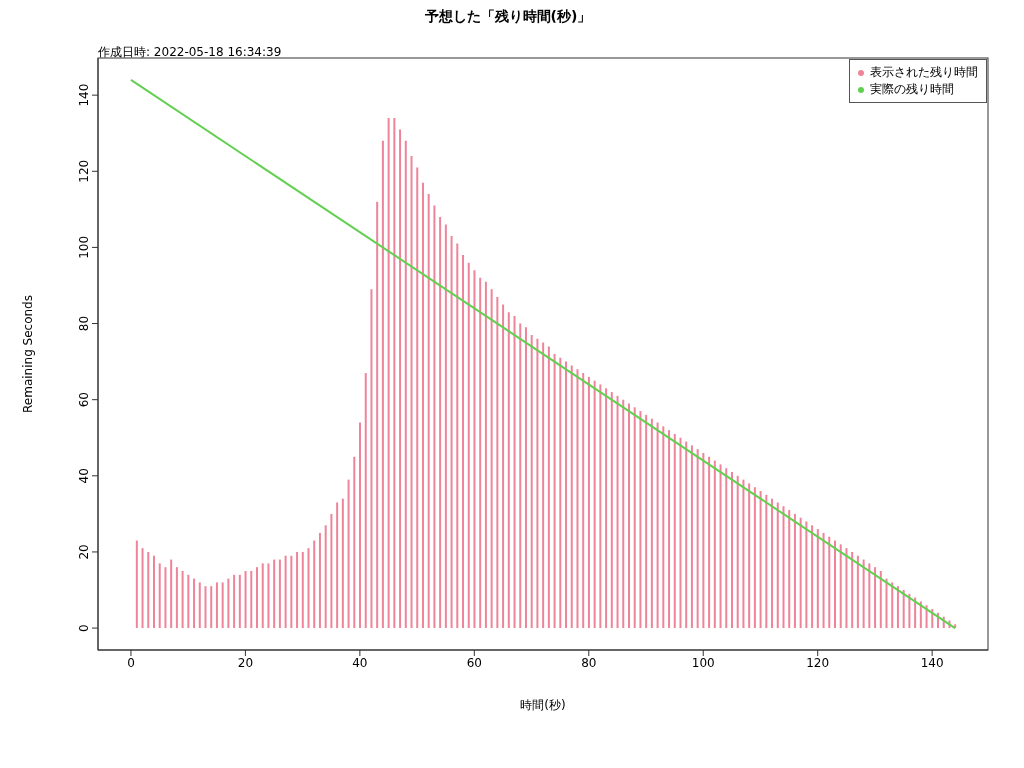 Image resolution: width=1024 pixels, height=768 pixels. I want to click on x-tick-label: 80, so click(589, 662).